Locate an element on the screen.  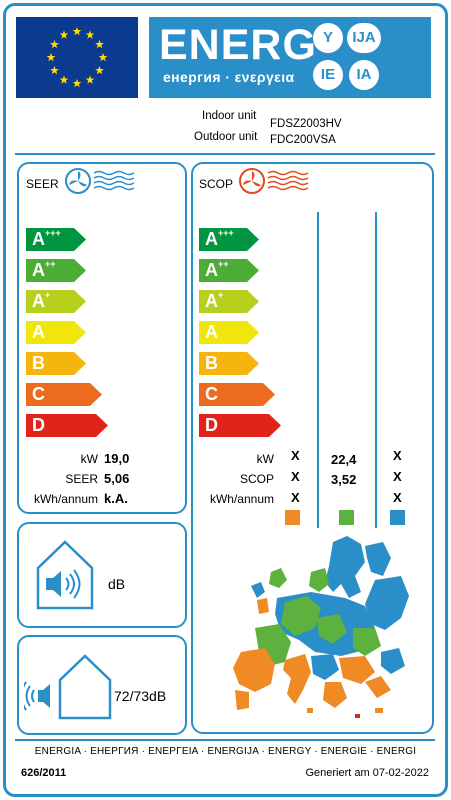
indoor-noise-panel is located at coordinates (102, 575).